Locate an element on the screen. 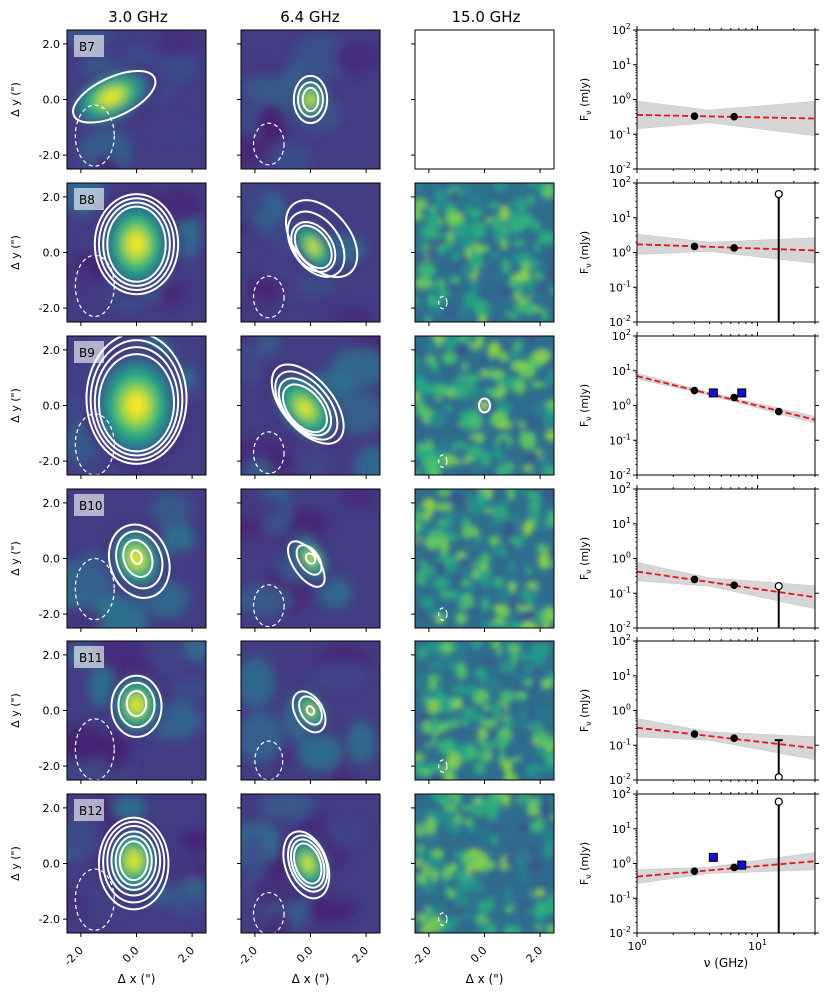 The image size is (830, 999). sed-y-tick-label: 10² is located at coordinates (621, 793).